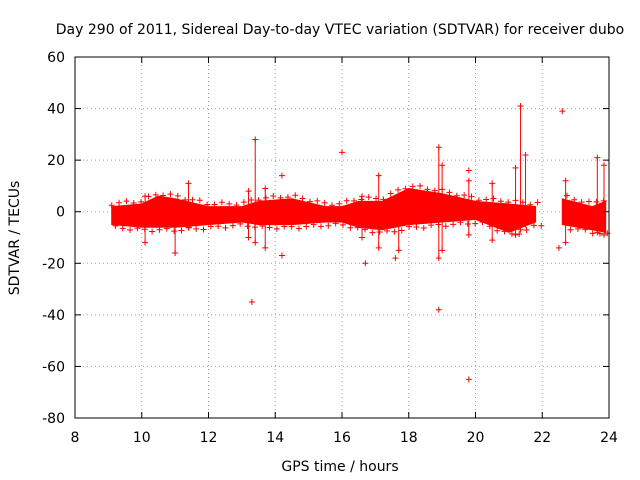 This screenshot has height=480, width=640. I want to click on x-tick-label: 22, so click(542, 438).